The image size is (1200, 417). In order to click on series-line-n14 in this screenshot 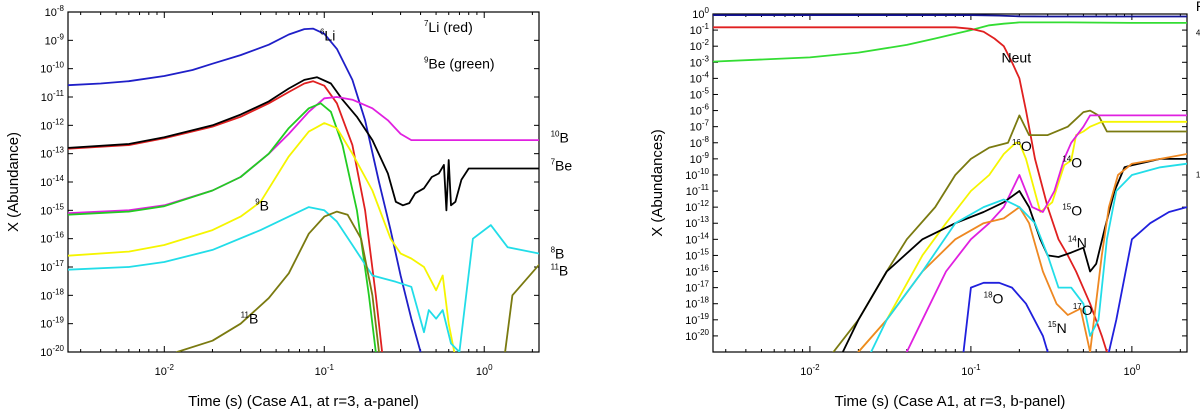, I will do `click(1014, 255)`.